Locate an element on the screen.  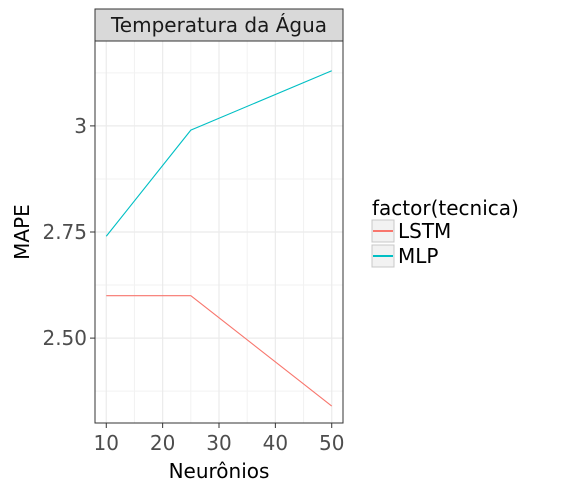
series-line-lstm is located at coordinates (219, 351).